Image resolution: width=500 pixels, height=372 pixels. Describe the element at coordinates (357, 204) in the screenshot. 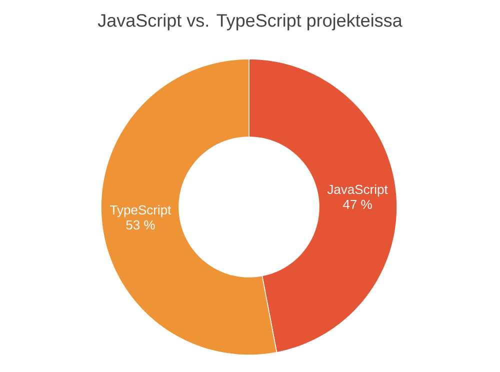

I see `data-label: 47 %` at that location.